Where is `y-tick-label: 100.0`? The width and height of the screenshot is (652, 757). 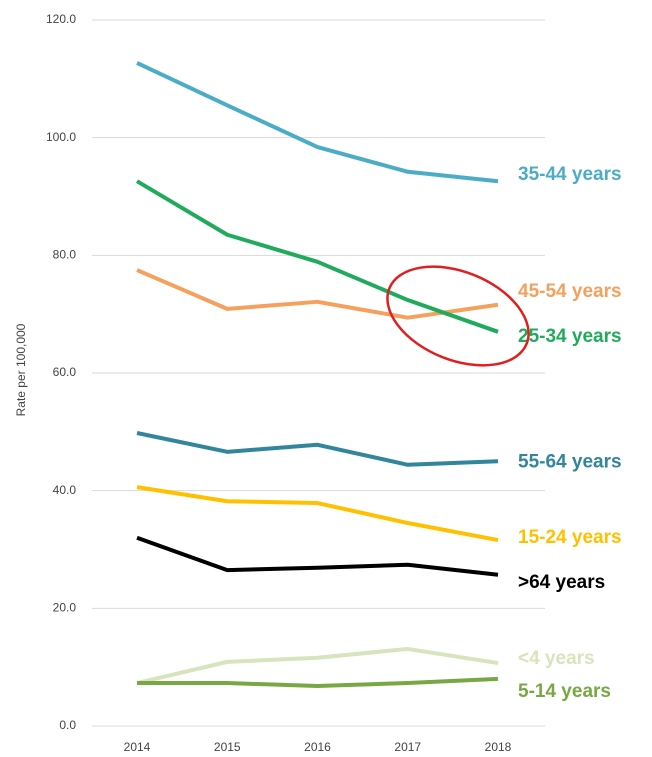
y-tick-label: 100.0 is located at coordinates (61, 137).